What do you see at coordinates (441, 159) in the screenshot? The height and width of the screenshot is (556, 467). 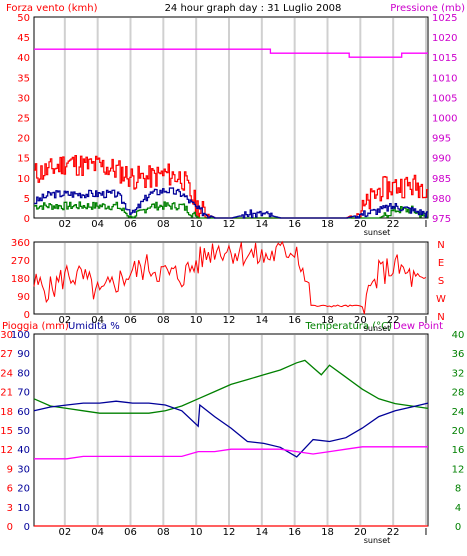 I see `panel1-y2tick-label: 990` at bounding box center [441, 159].